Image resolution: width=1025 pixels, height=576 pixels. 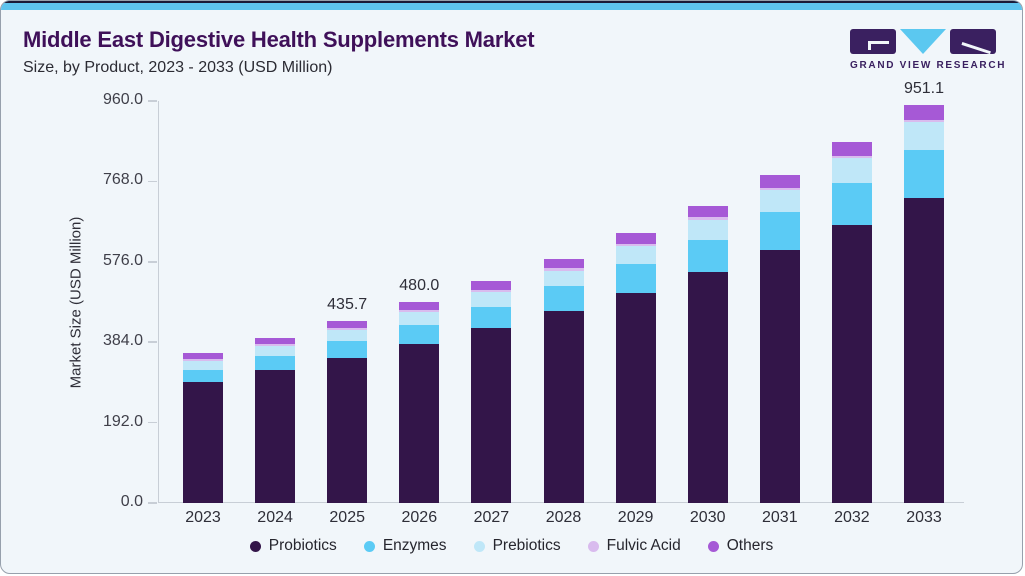 I want to click on legend-label: Prebiotics, so click(x=526, y=545).